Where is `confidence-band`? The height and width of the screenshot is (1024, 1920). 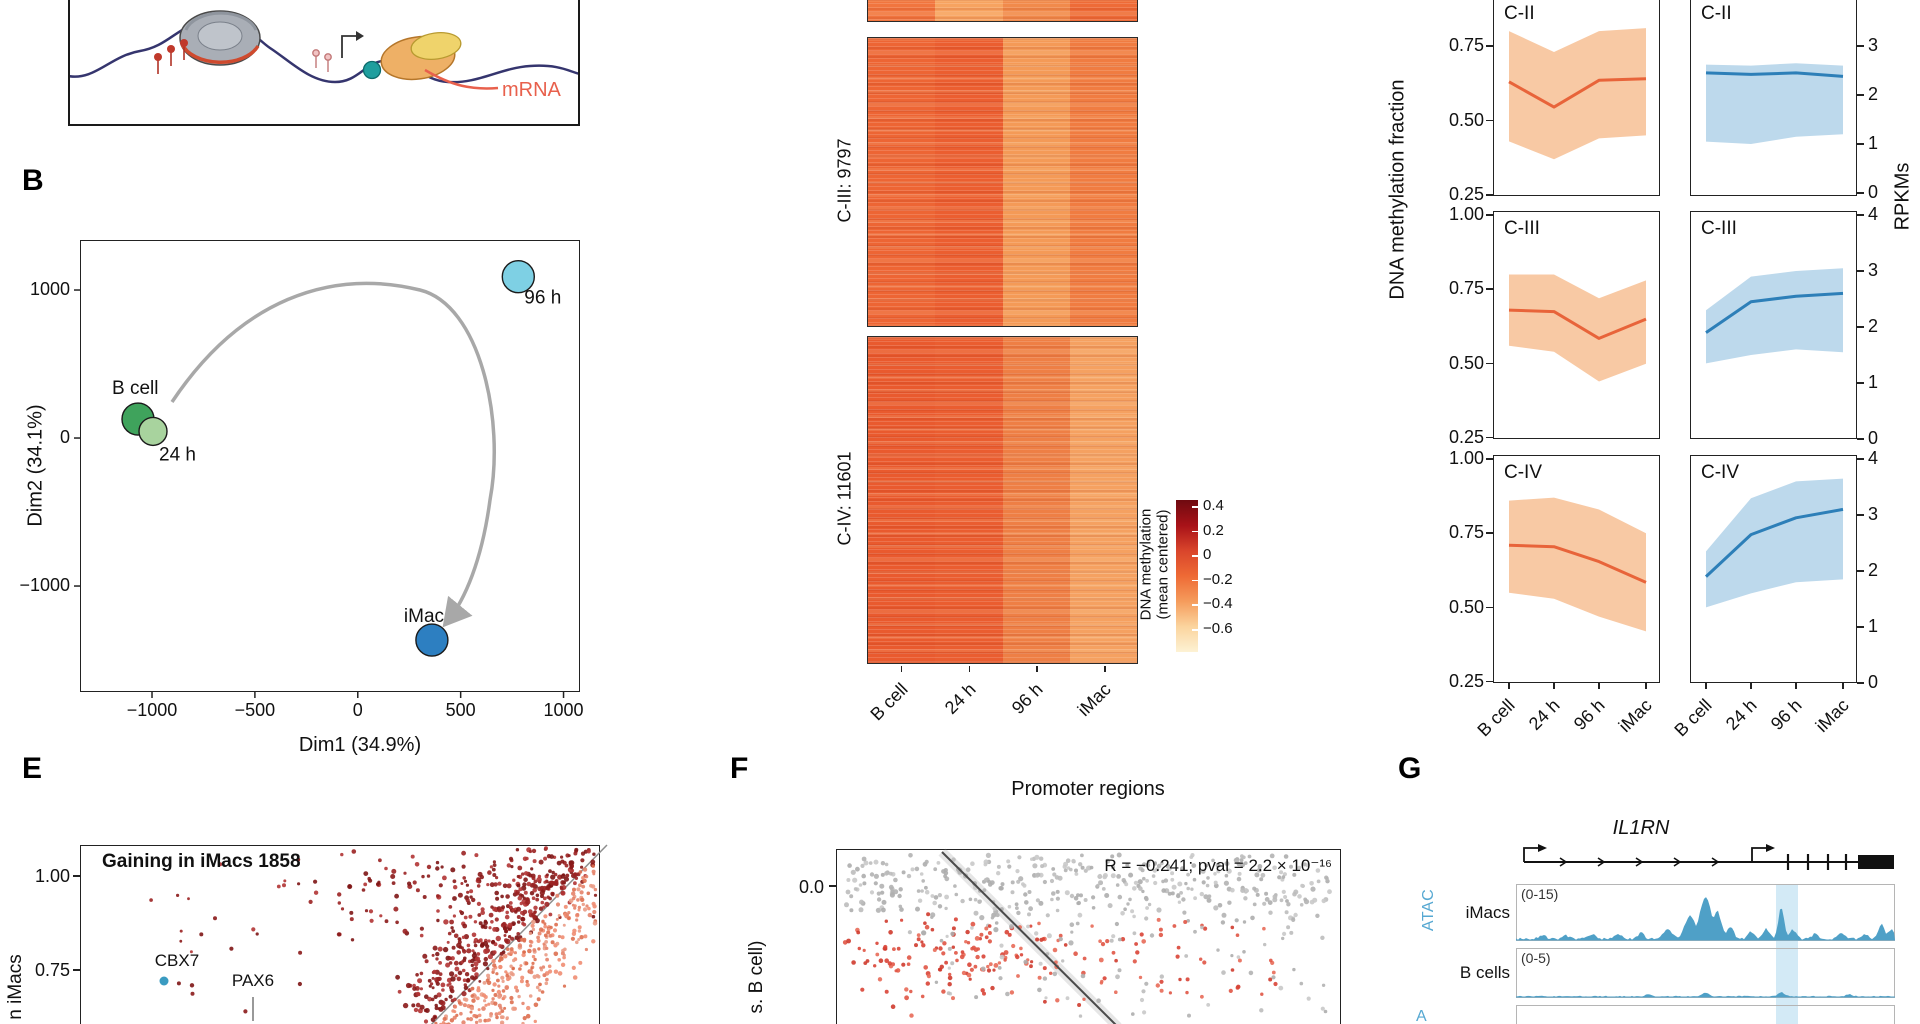
confidence-band is located at coordinates (1774, 316).